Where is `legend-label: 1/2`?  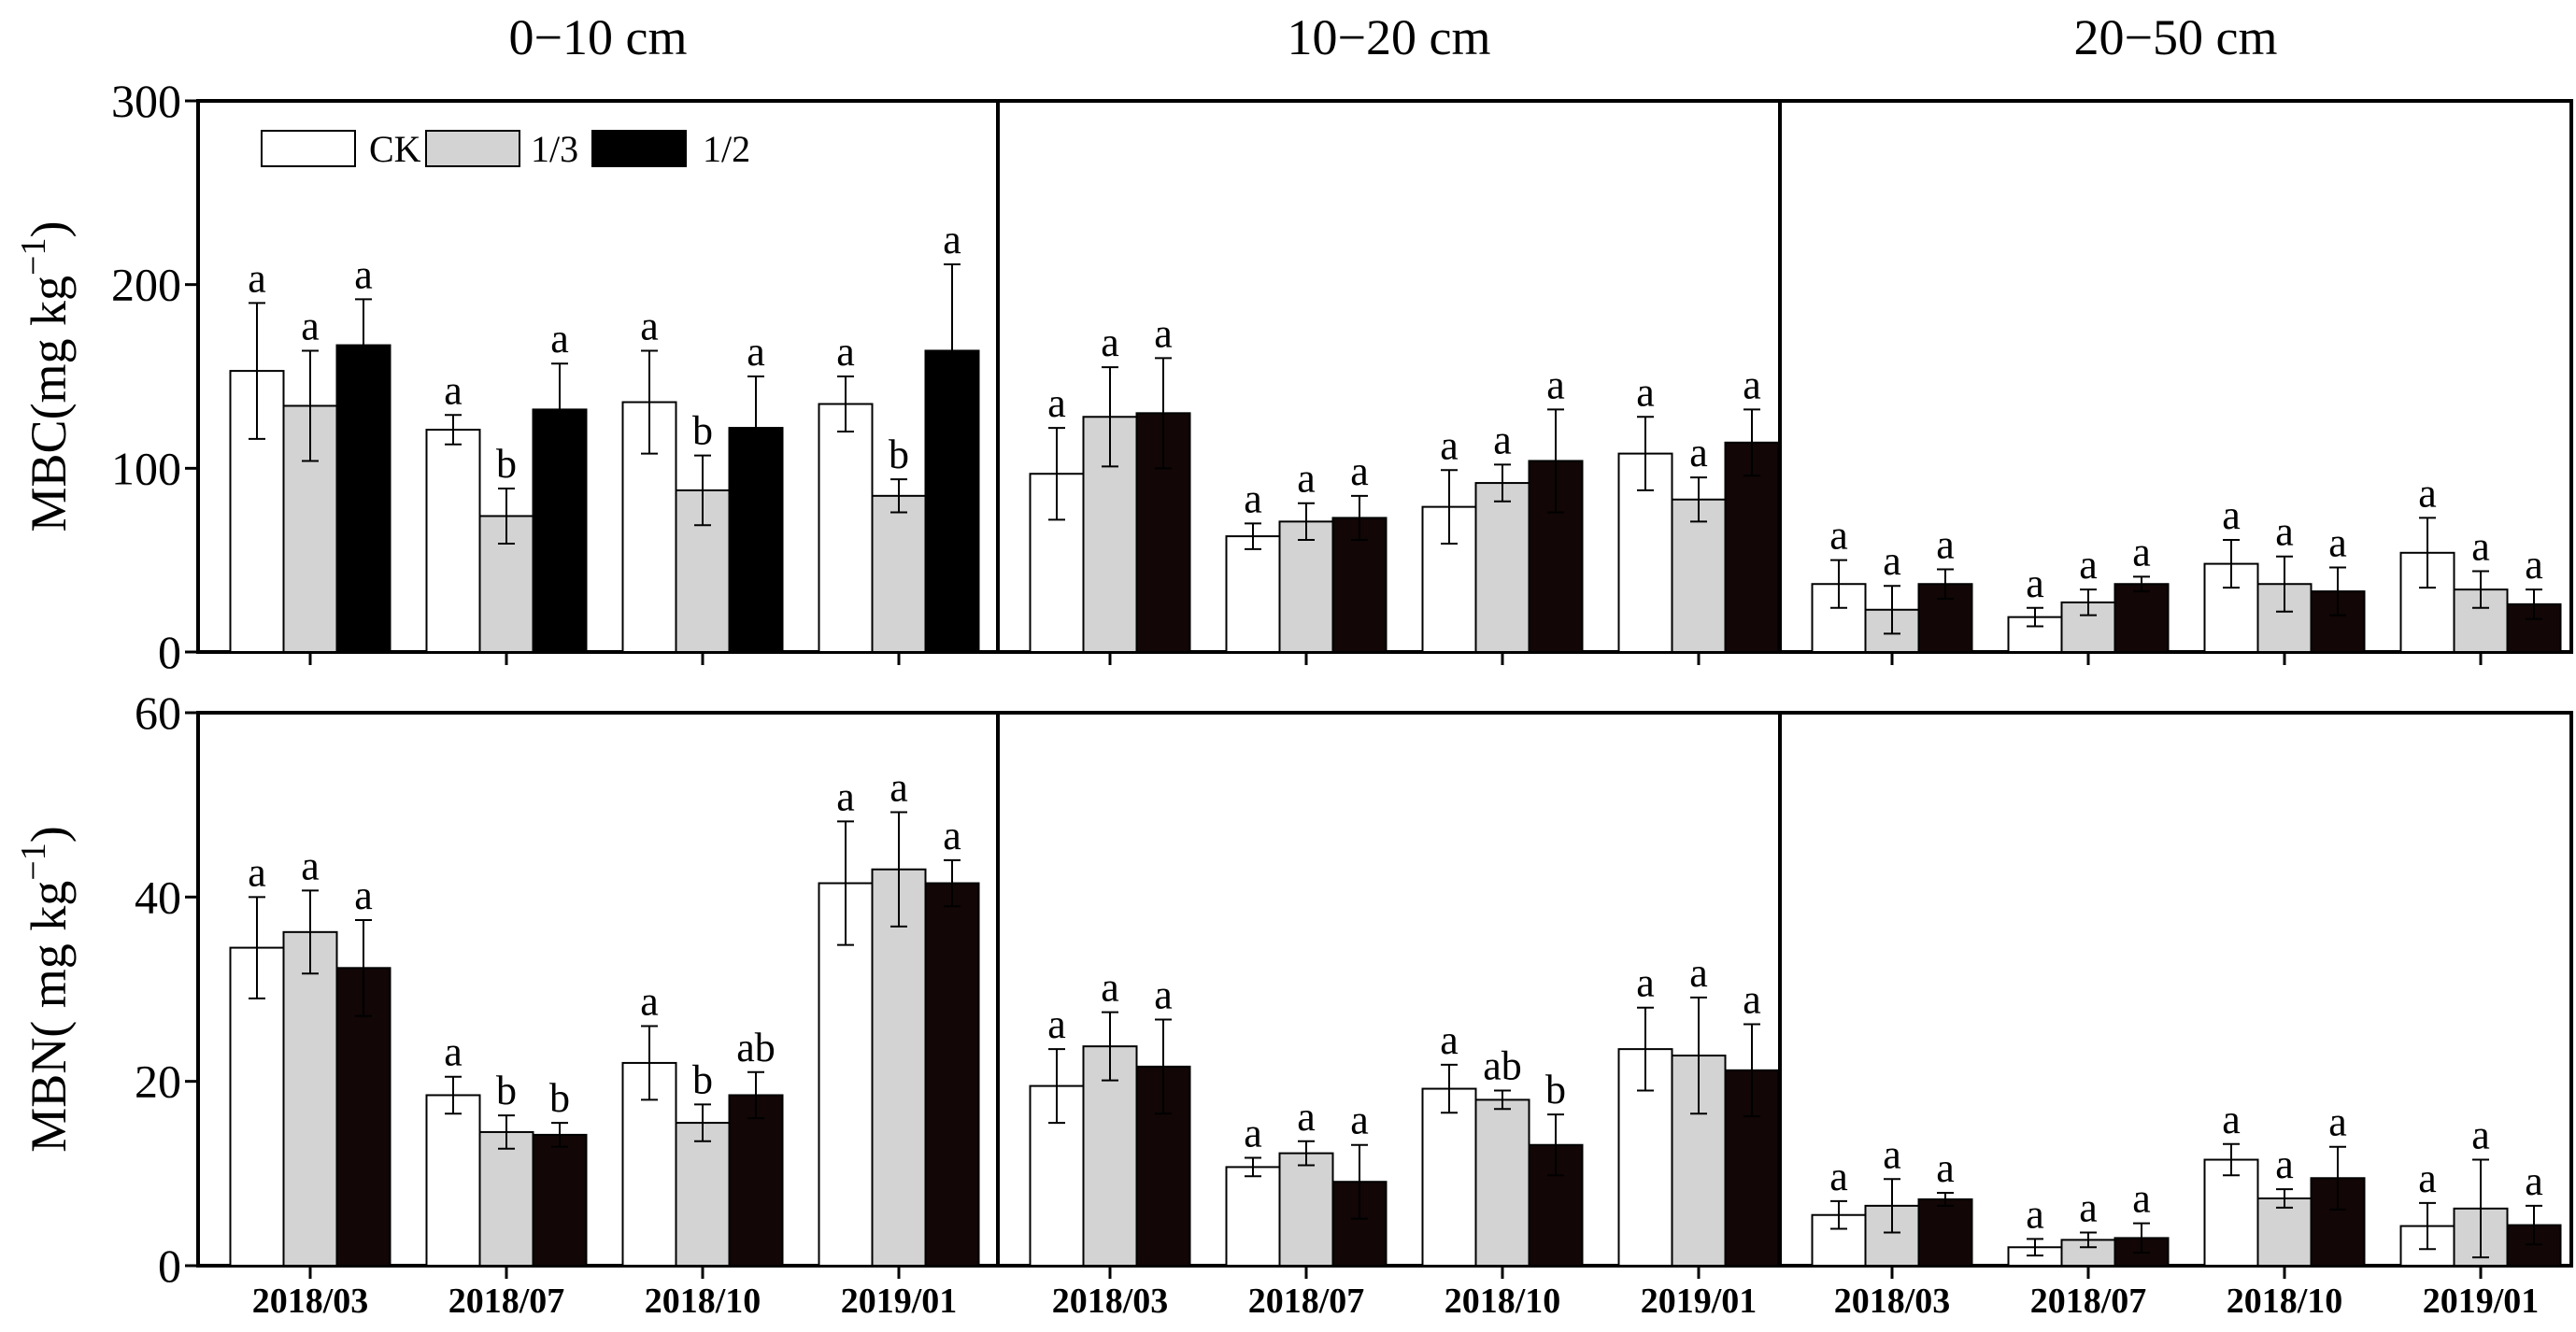 legend-label: 1/2 is located at coordinates (727, 149).